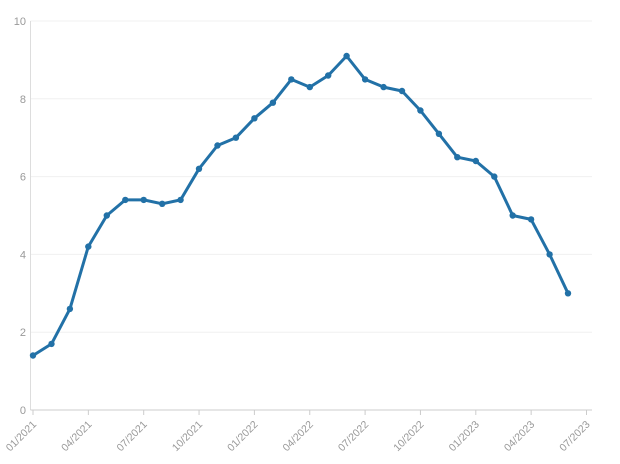 This screenshot has height=464, width=620. What do you see at coordinates (353, 436) in the screenshot?
I see `x-axis-label: 07/2022` at bounding box center [353, 436].